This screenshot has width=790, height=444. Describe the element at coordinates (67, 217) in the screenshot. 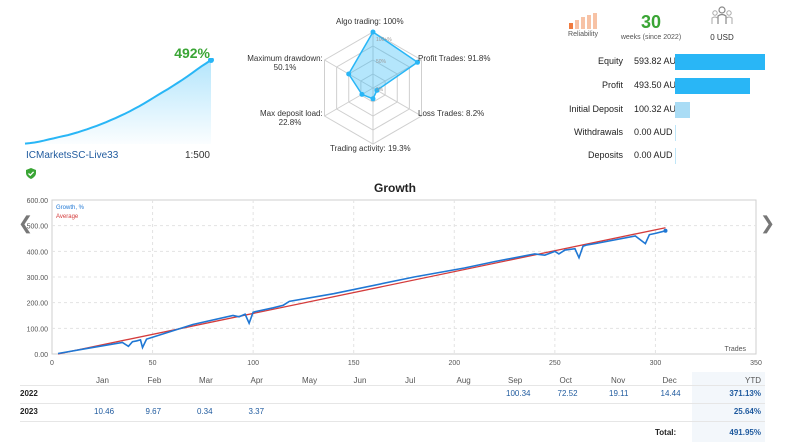

I see `legend-entry: Average` at that location.